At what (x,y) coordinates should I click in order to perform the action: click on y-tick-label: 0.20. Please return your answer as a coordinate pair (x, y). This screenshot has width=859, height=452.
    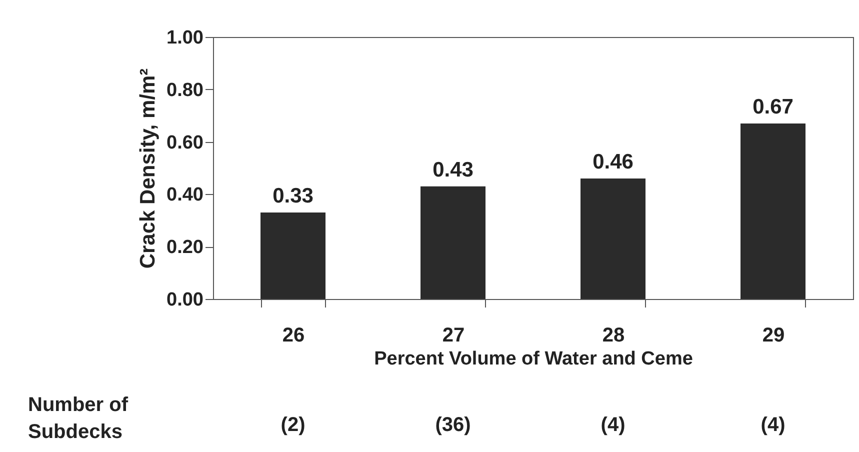
    Looking at the image, I should click on (185, 247).